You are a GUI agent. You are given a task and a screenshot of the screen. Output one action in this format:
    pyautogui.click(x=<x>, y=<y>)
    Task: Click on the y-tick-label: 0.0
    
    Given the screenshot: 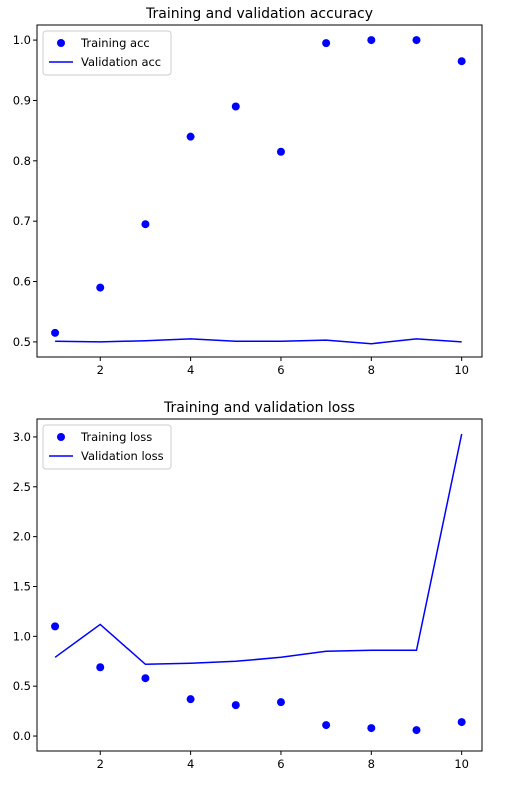 What is the action you would take?
    pyautogui.click(x=22, y=736)
    